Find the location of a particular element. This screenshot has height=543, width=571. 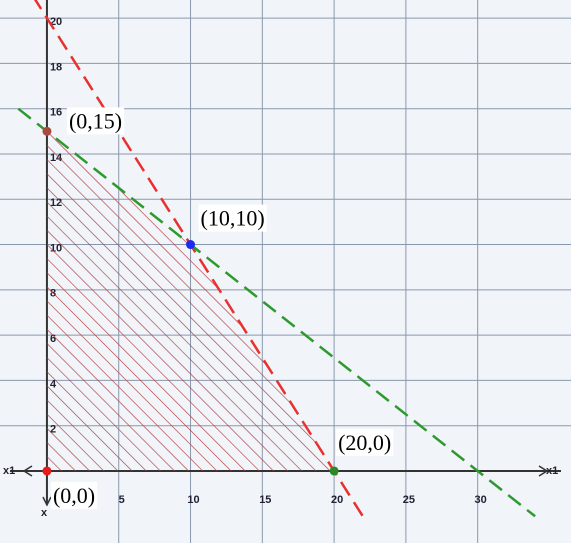

y-tick-label: 16 is located at coordinates (56, 113).